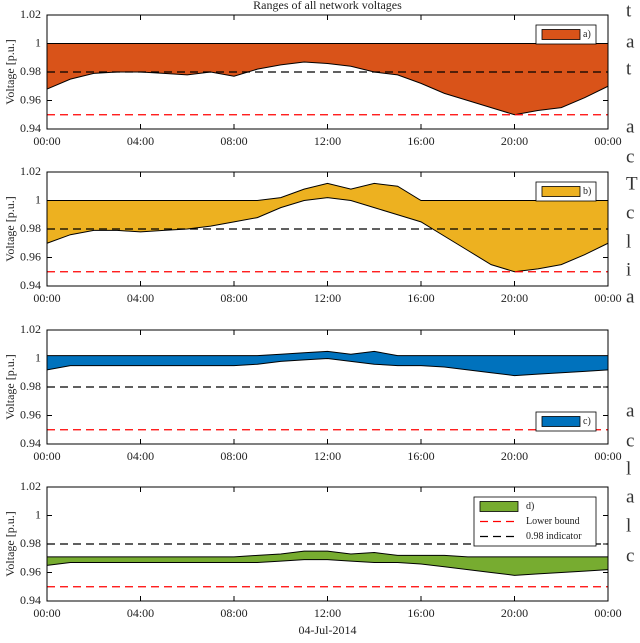  Describe the element at coordinates (632, 183) in the screenshot. I see `cropped-text: T` at that location.